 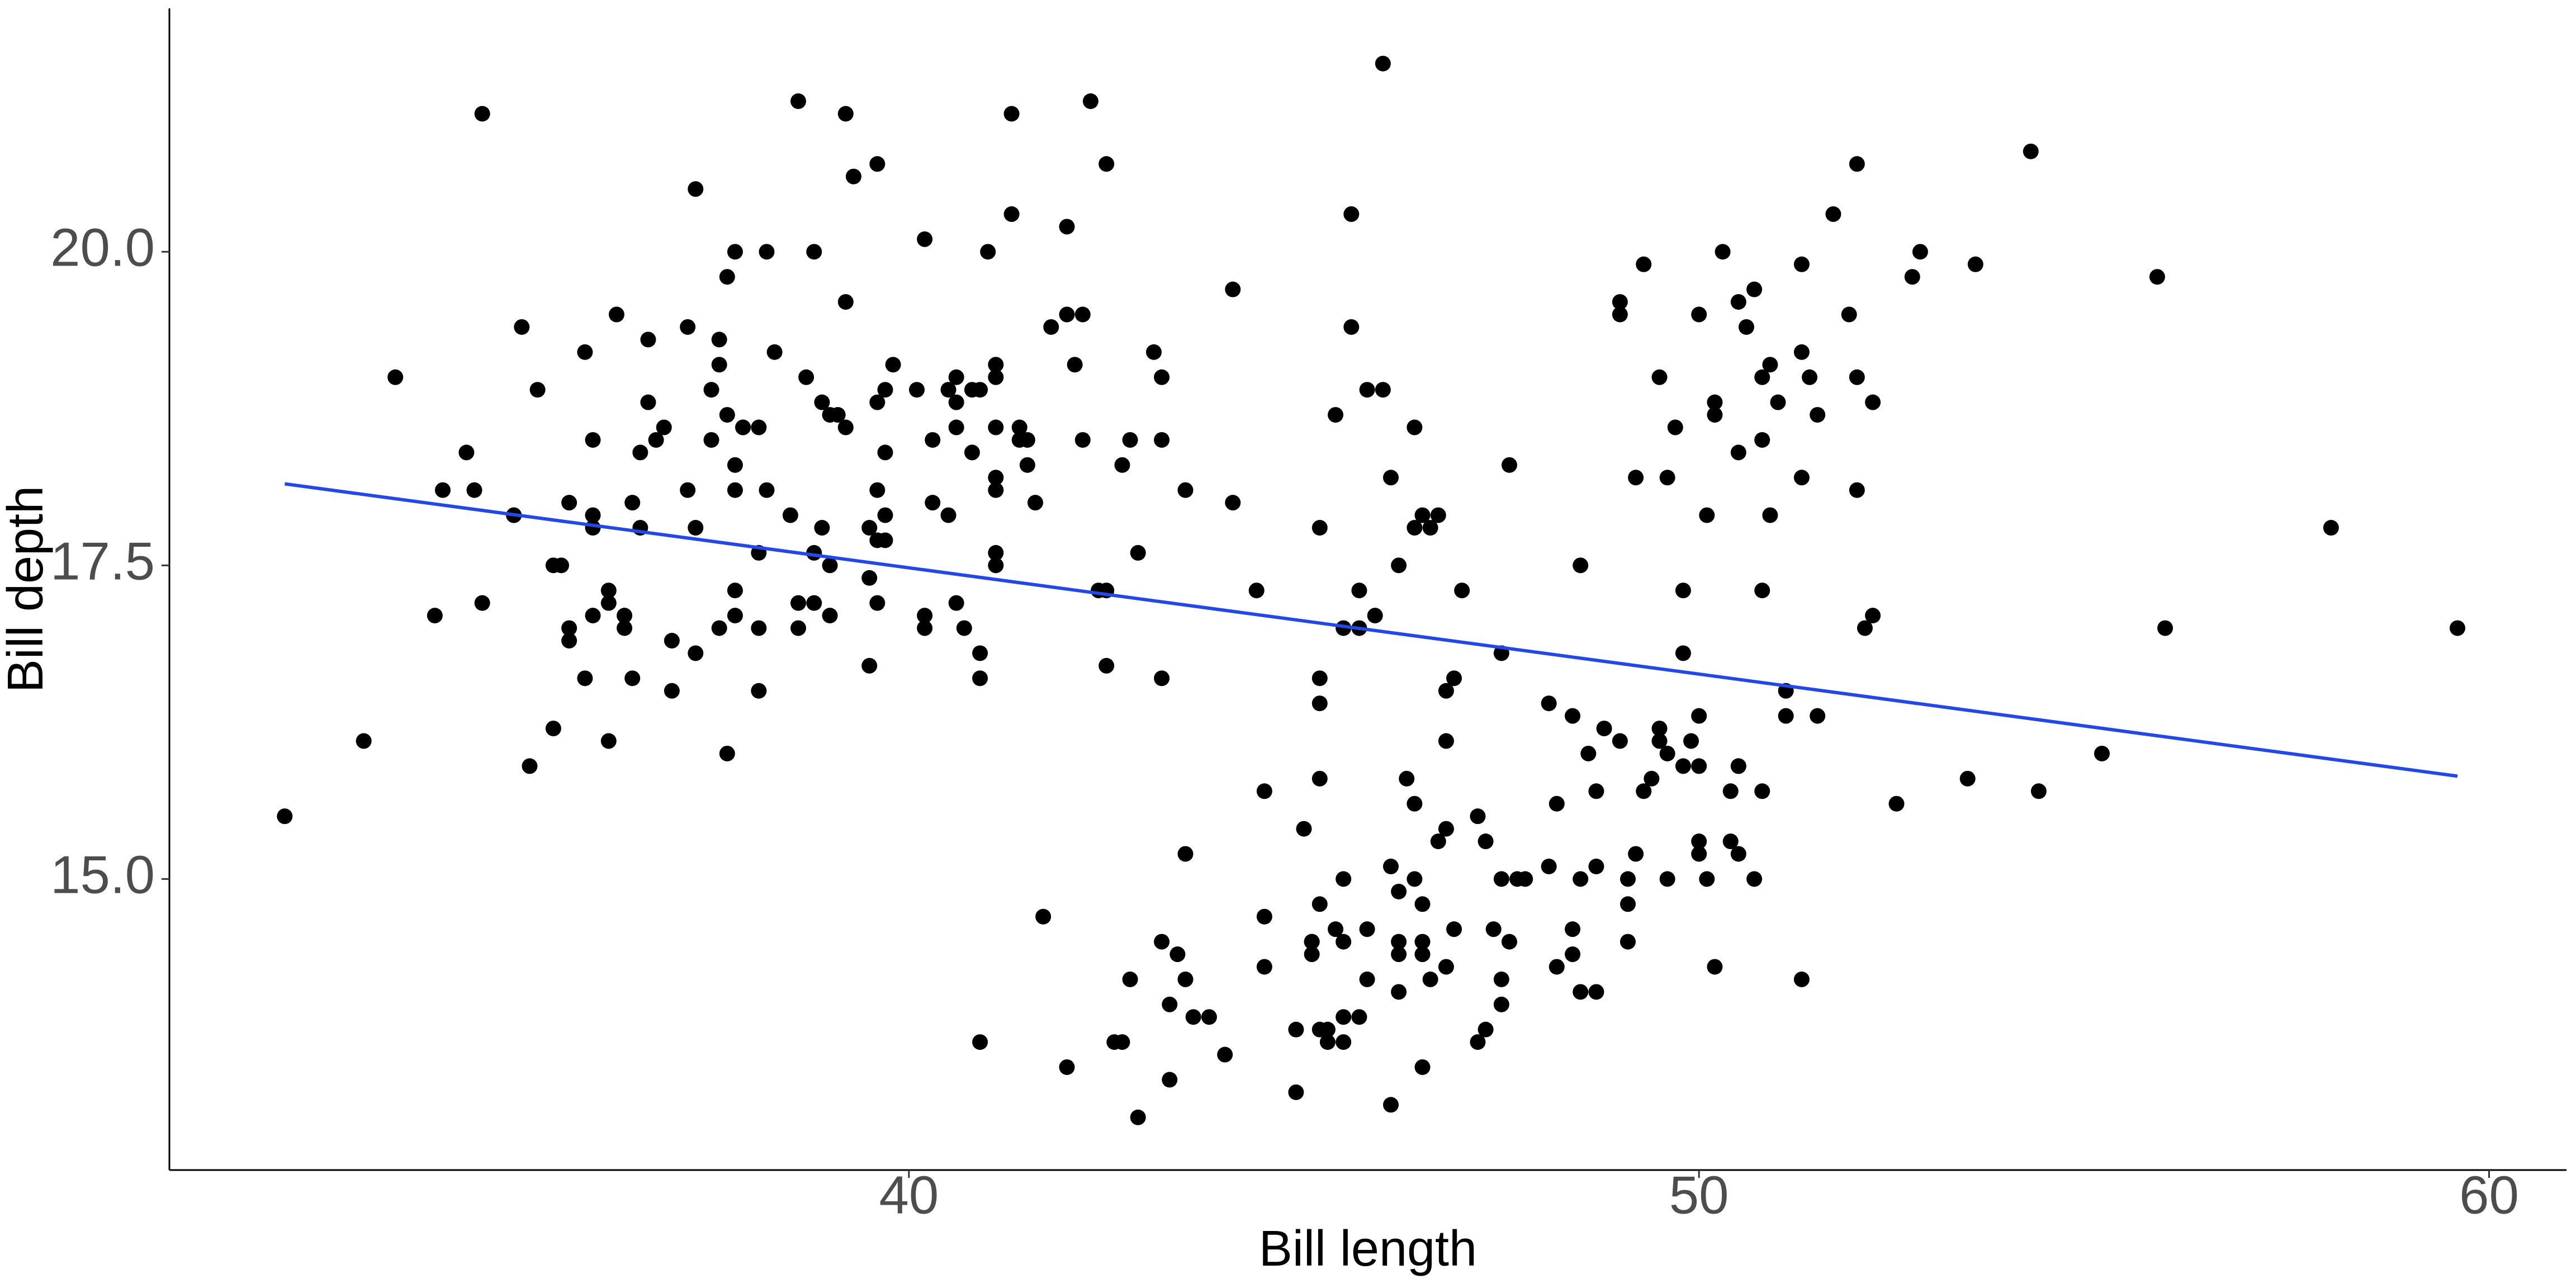 I want to click on x-tick-label: 50, so click(x=1699, y=1195).